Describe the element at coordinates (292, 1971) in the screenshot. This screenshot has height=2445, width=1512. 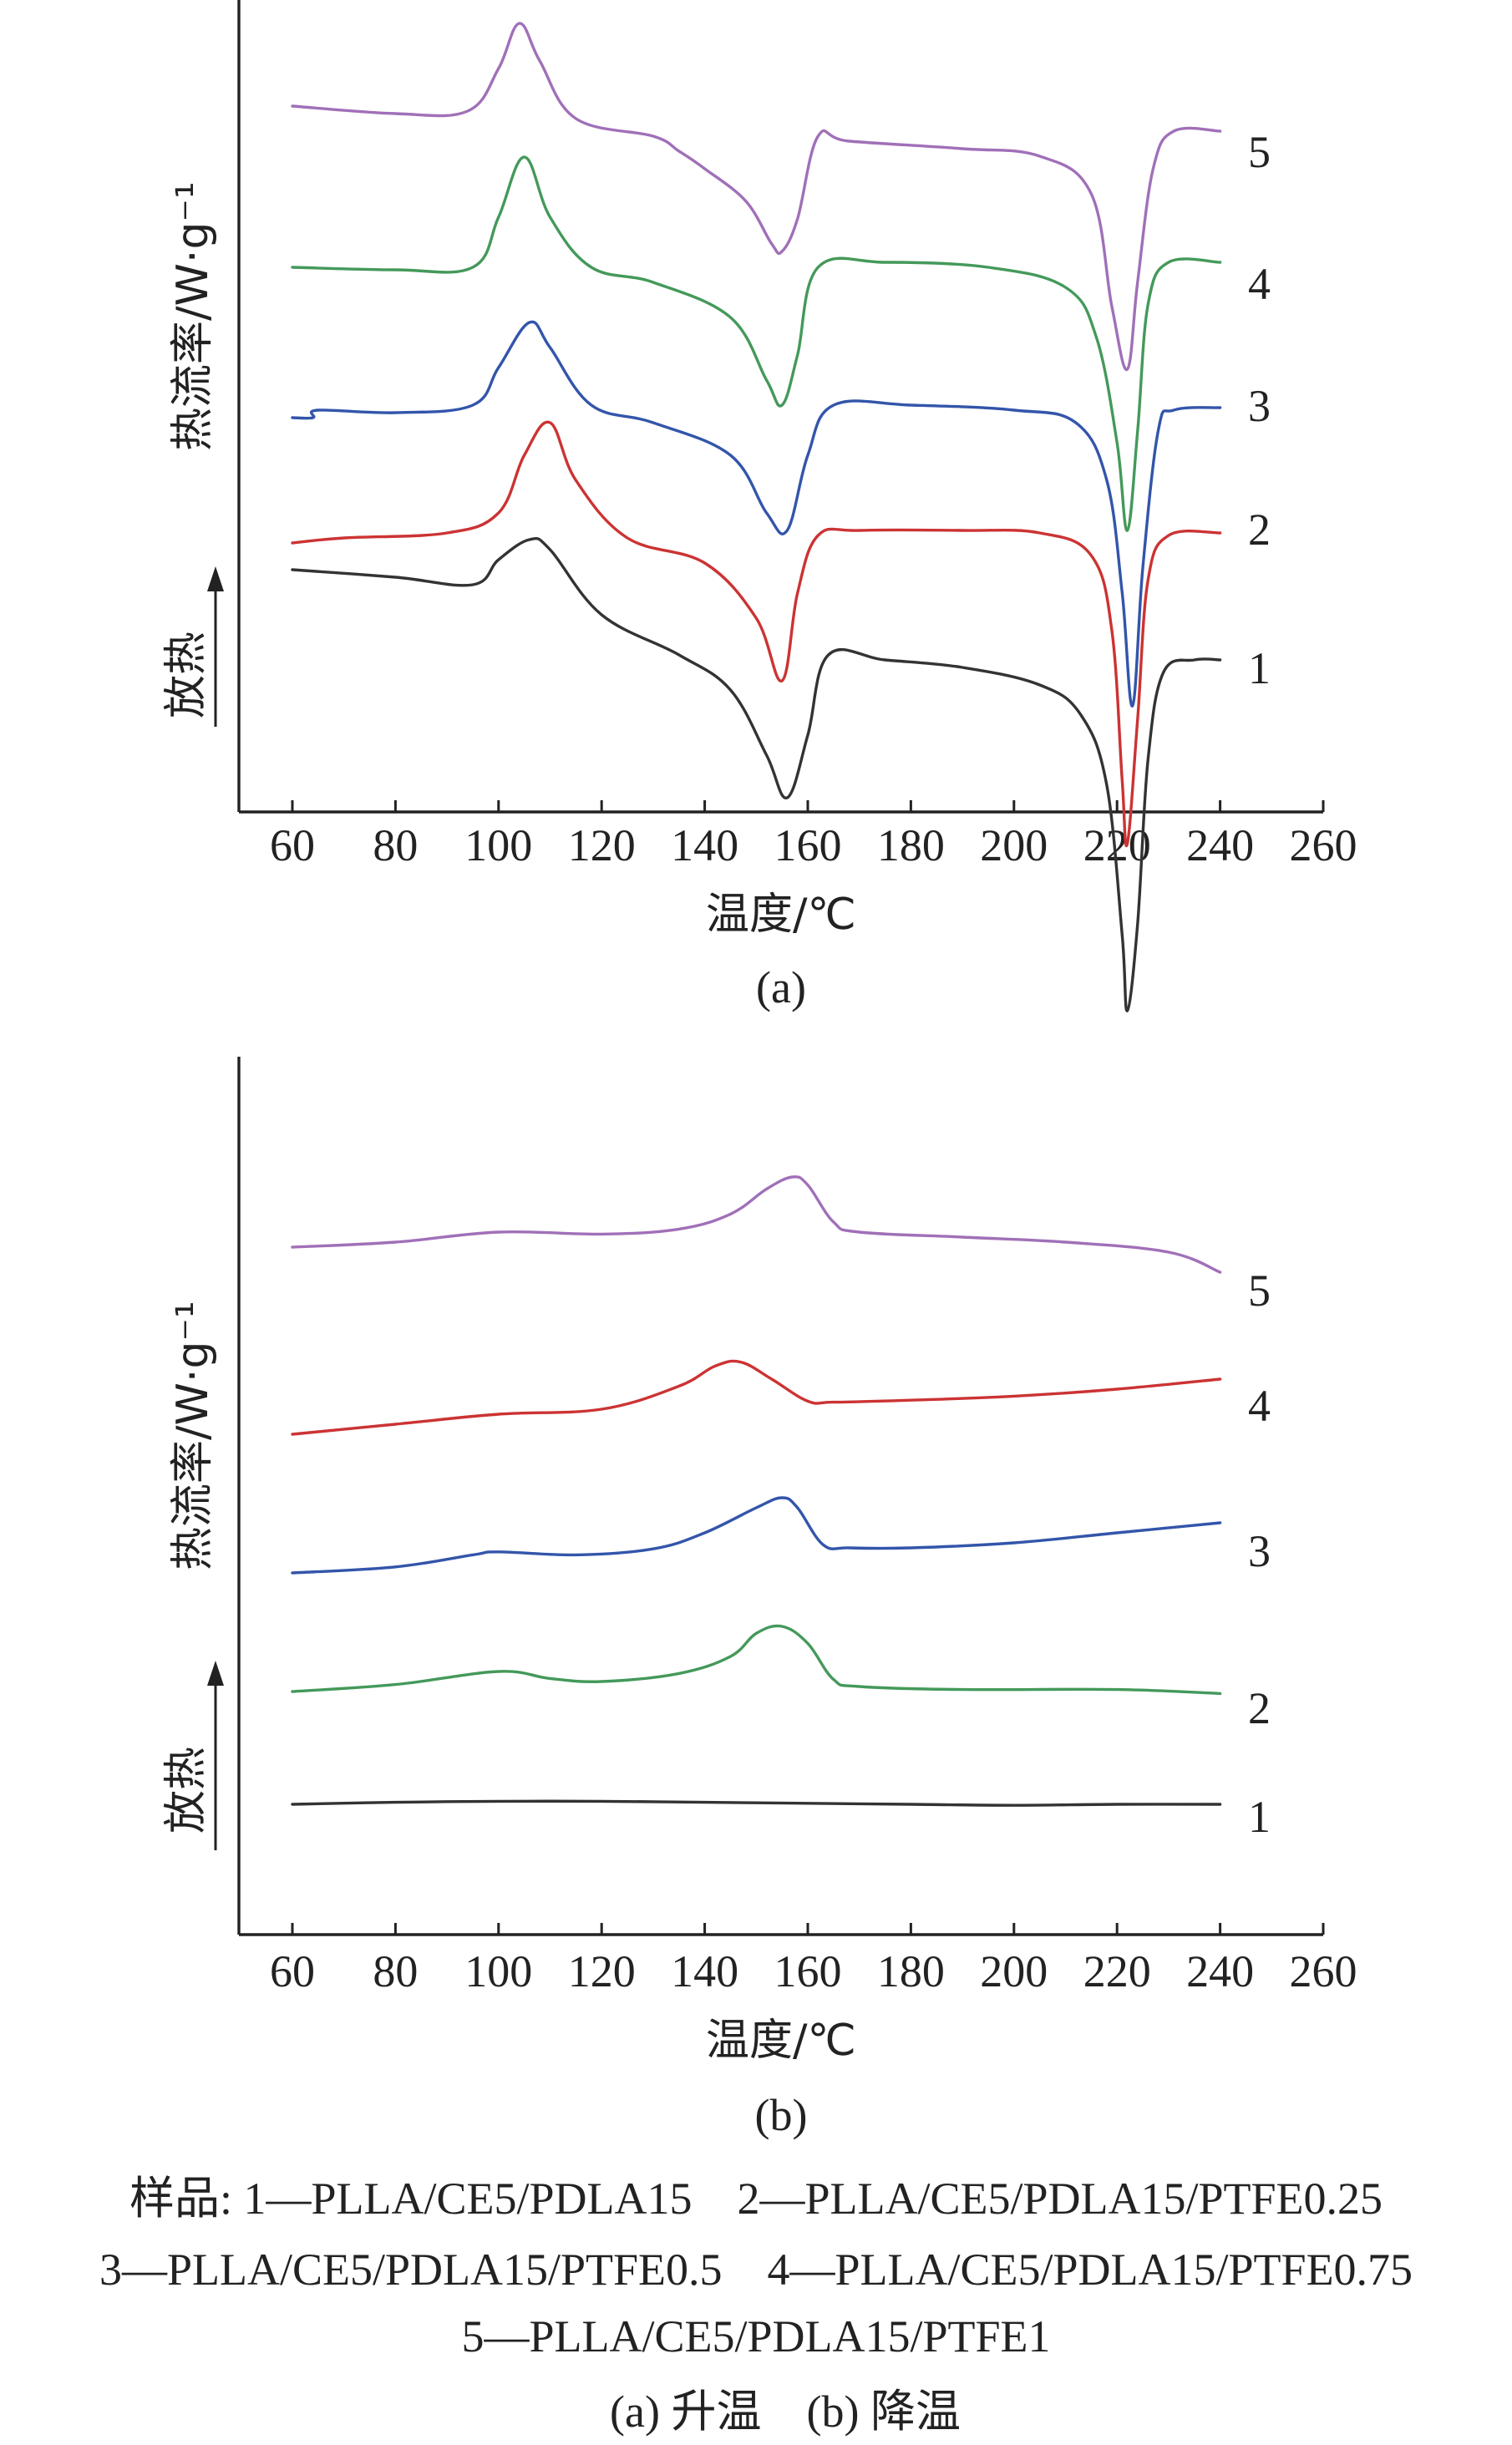
I see `panel-b-x-tick-label: 60` at that location.